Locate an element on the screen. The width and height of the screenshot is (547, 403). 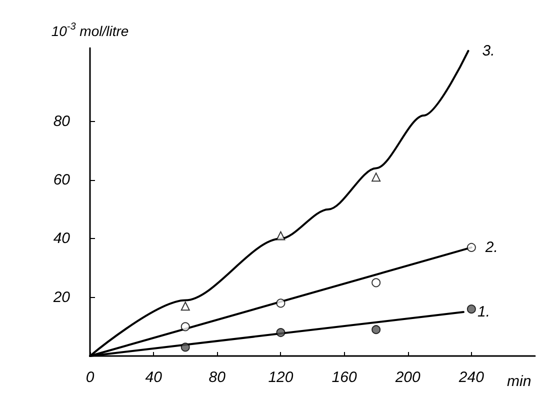
x-tick-label: 240 is located at coordinates (471, 377).